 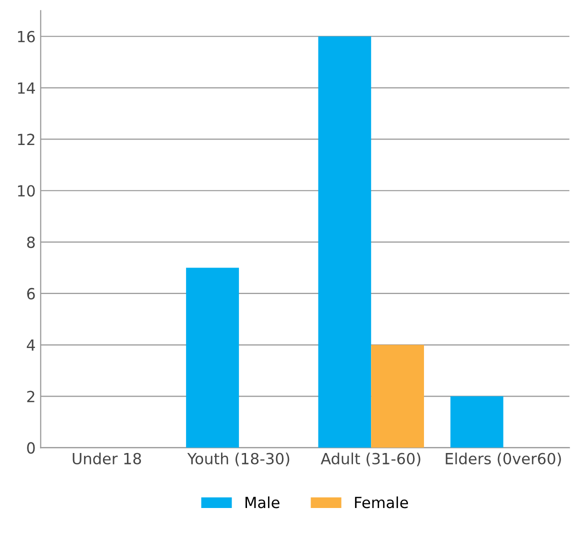 What do you see at coordinates (370, 459) in the screenshot?
I see `x-tick-label: Adult (31-60)` at bounding box center [370, 459].